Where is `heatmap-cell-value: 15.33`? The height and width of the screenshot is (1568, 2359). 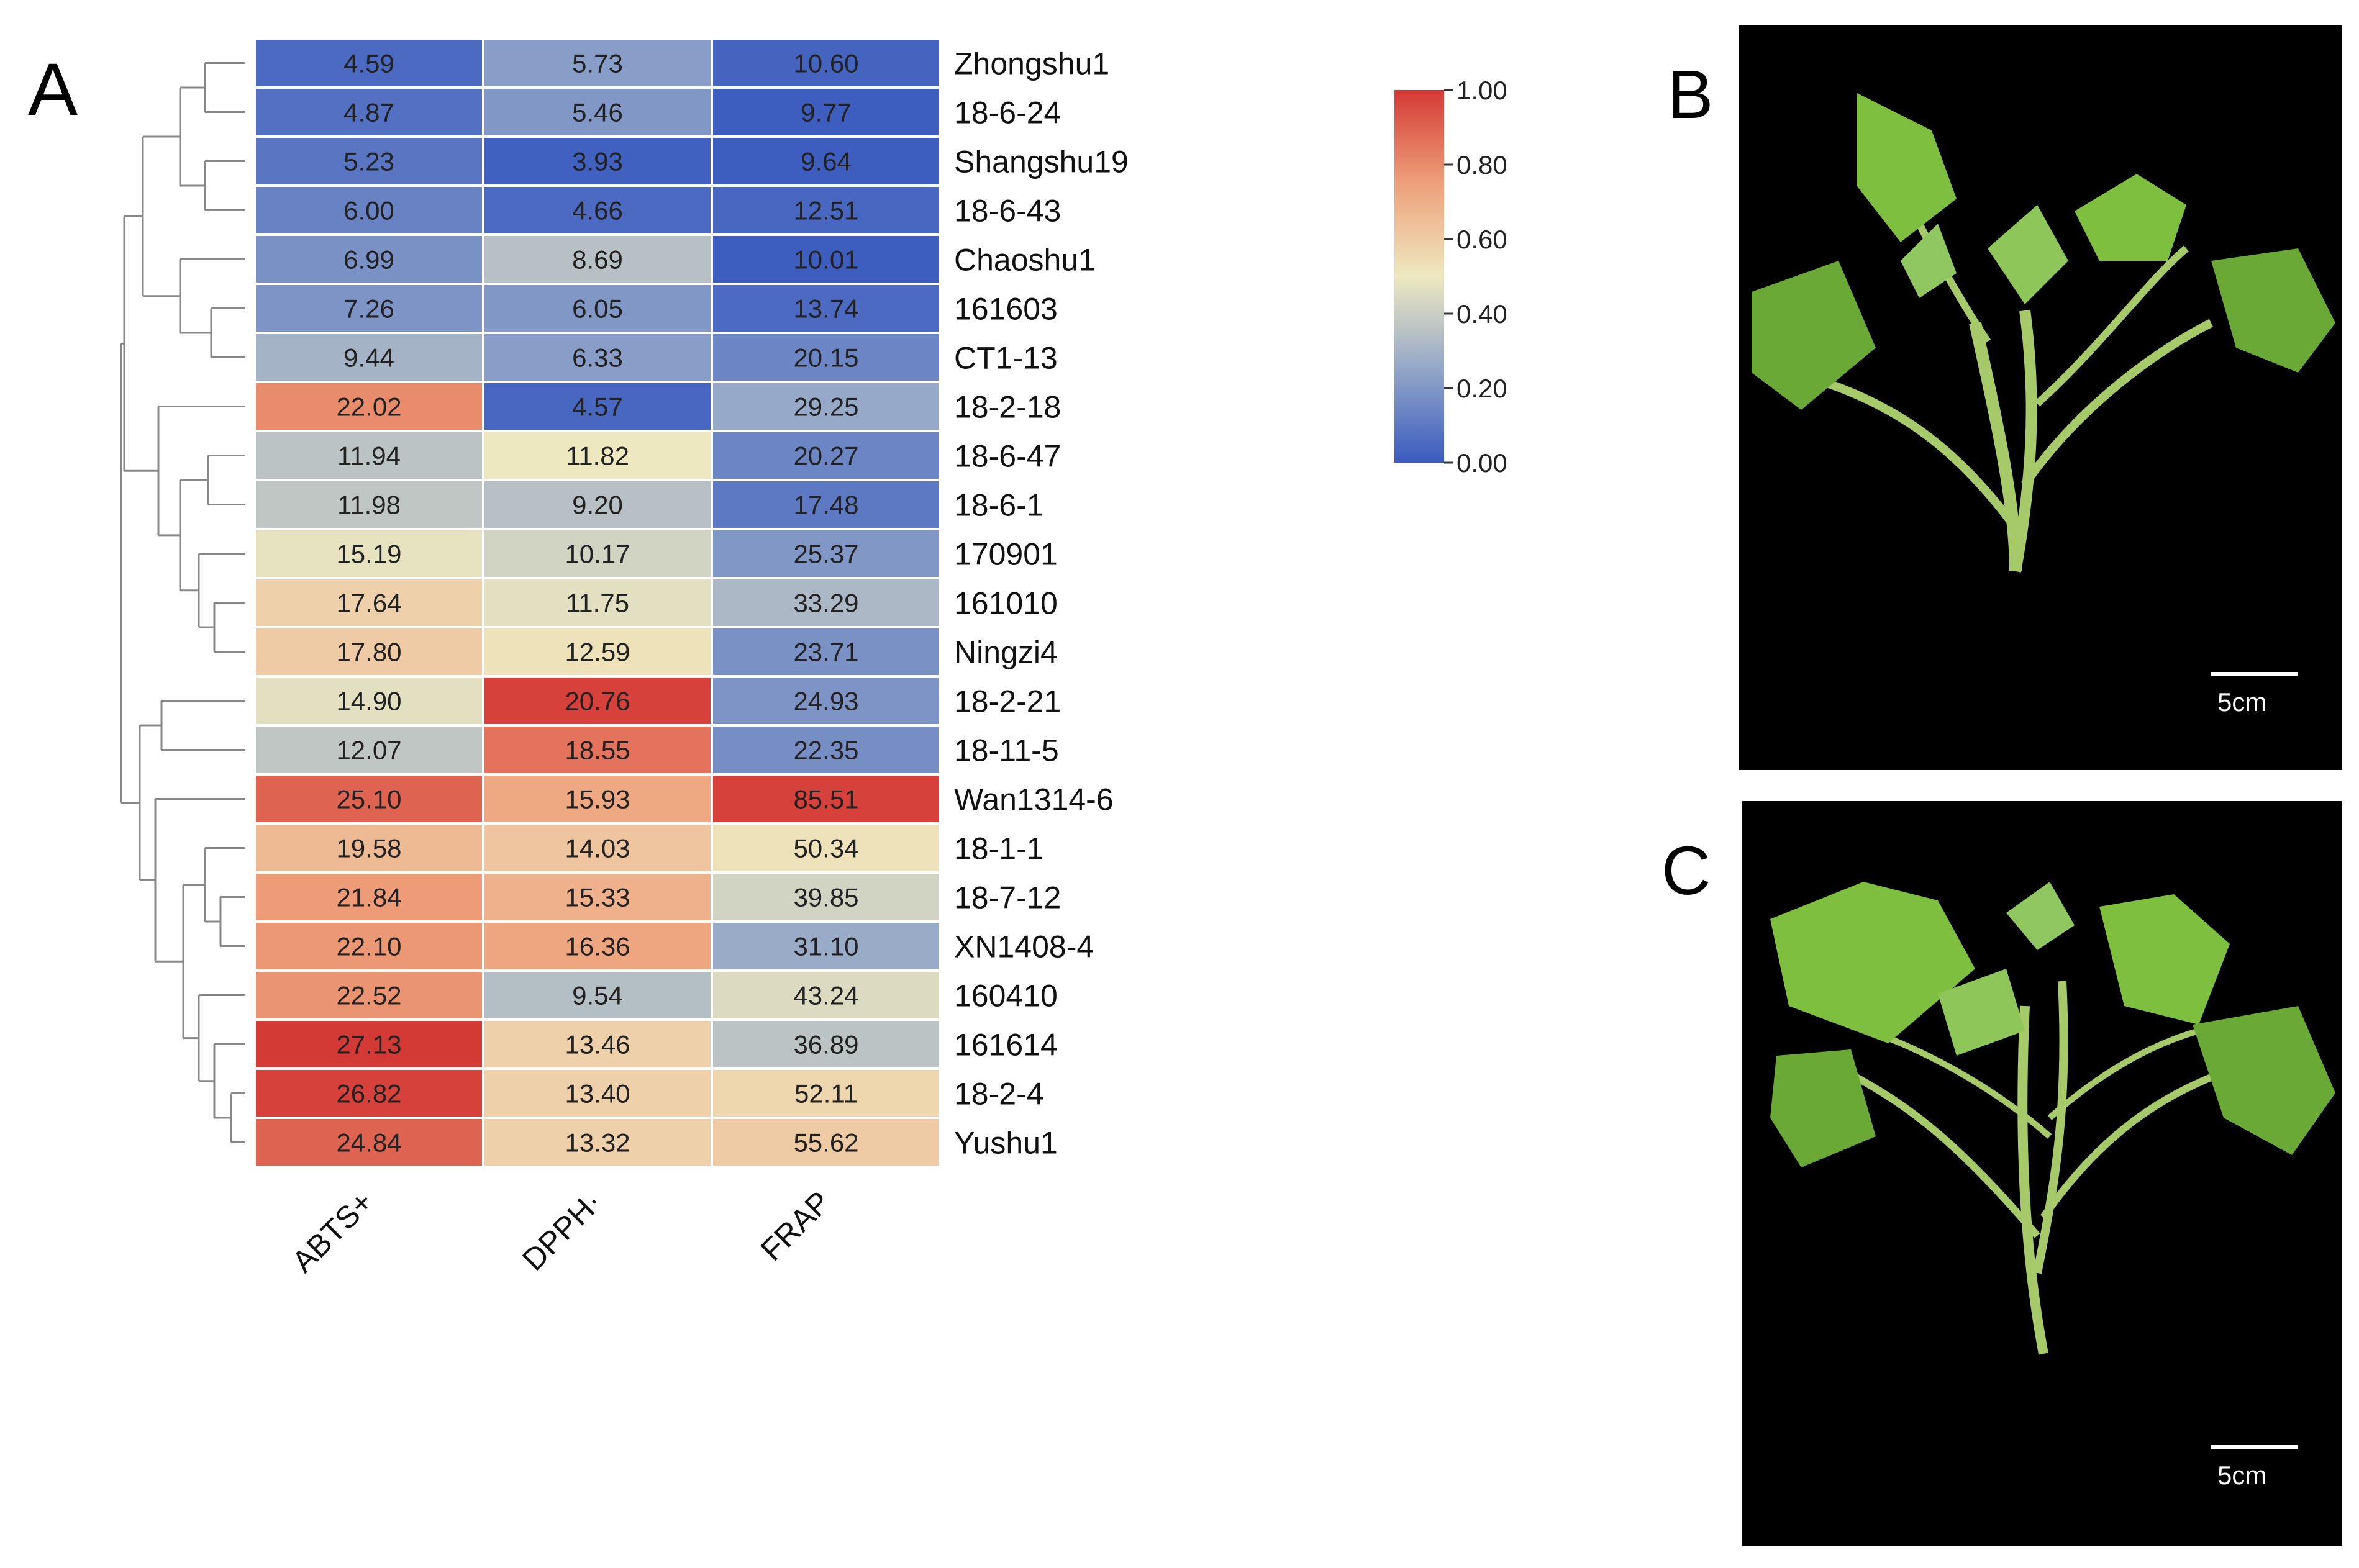
heatmap-cell-value: 15.33 is located at coordinates (597, 897).